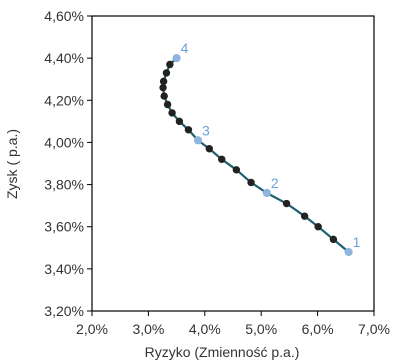  I want to click on y-tick-label: 4,00%, so click(64, 142).